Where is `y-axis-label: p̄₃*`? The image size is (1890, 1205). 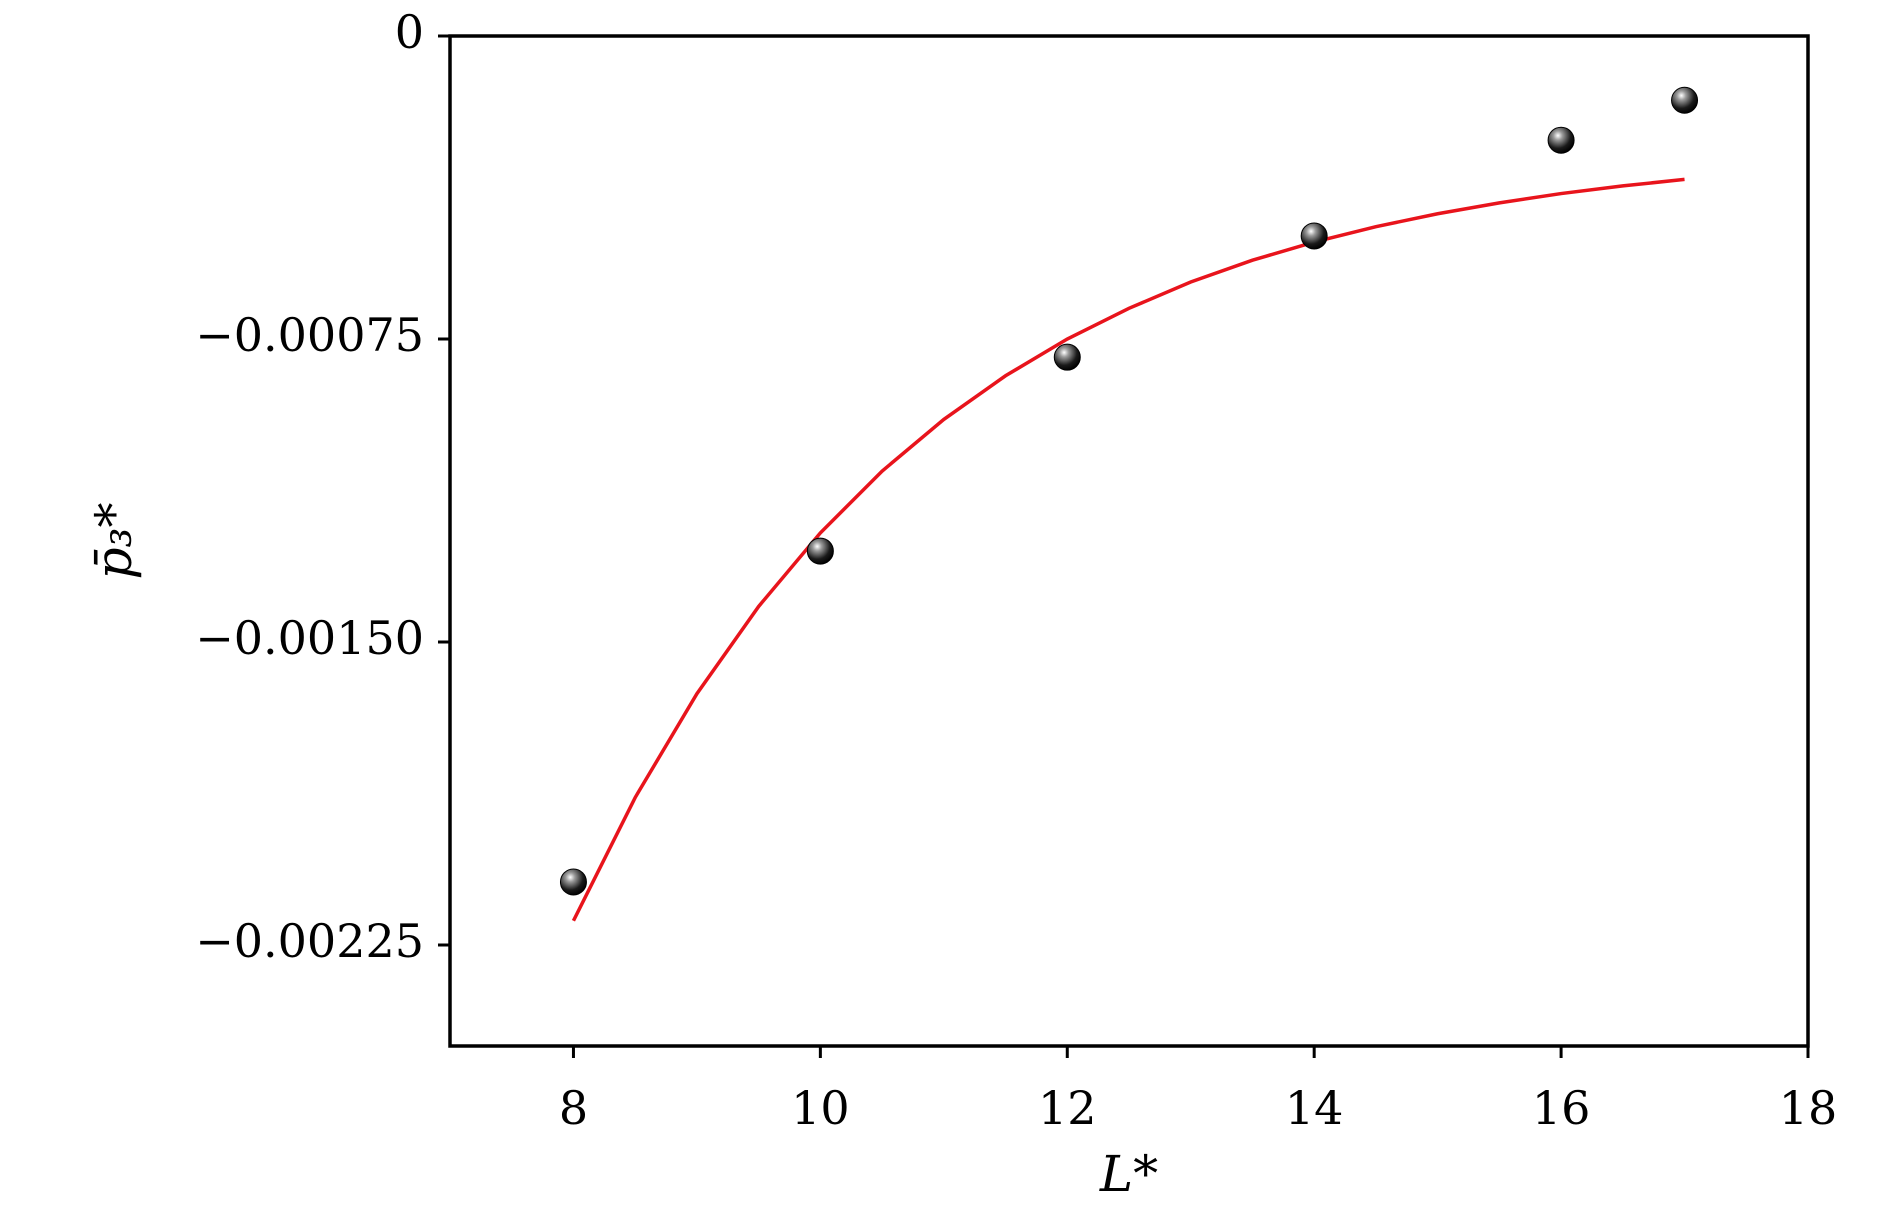
y-axis-label: p̄₃* is located at coordinates (114, 540).